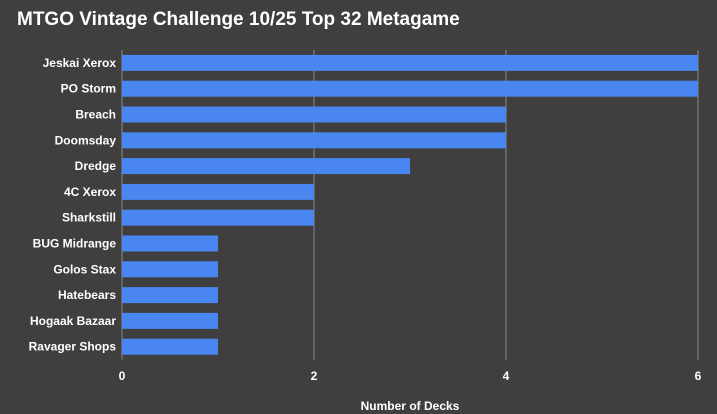  I want to click on x-tick-label: 4, so click(506, 376).